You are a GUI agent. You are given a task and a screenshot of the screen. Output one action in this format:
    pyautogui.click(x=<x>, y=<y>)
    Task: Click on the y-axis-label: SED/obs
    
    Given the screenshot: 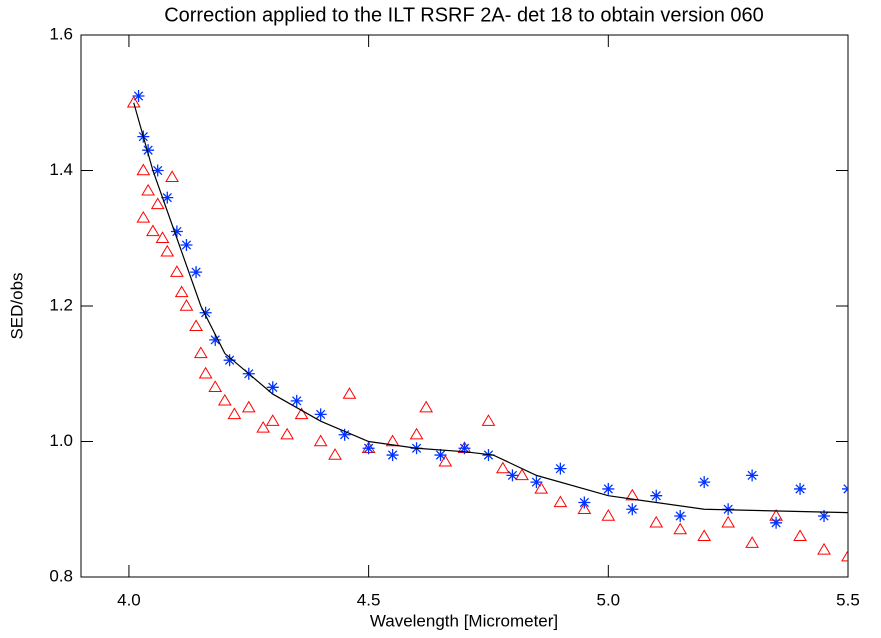 What is the action you would take?
    pyautogui.click(x=16, y=305)
    